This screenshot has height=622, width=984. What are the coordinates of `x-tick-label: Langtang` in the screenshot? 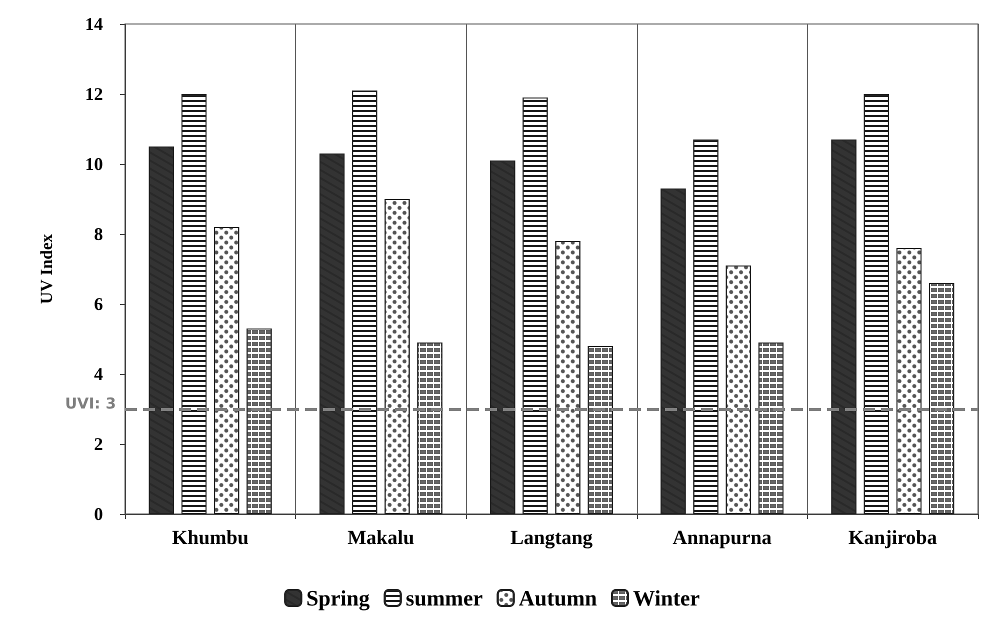 It's located at (551, 538).